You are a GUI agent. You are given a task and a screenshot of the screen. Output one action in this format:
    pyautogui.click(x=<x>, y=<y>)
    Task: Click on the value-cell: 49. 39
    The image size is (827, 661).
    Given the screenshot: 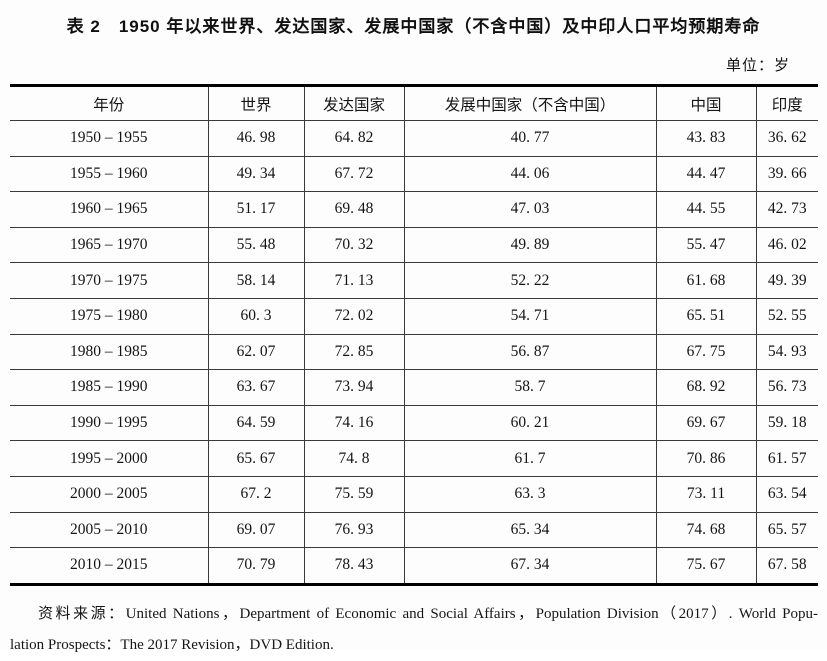 What is the action you would take?
    pyautogui.click(x=786, y=280)
    